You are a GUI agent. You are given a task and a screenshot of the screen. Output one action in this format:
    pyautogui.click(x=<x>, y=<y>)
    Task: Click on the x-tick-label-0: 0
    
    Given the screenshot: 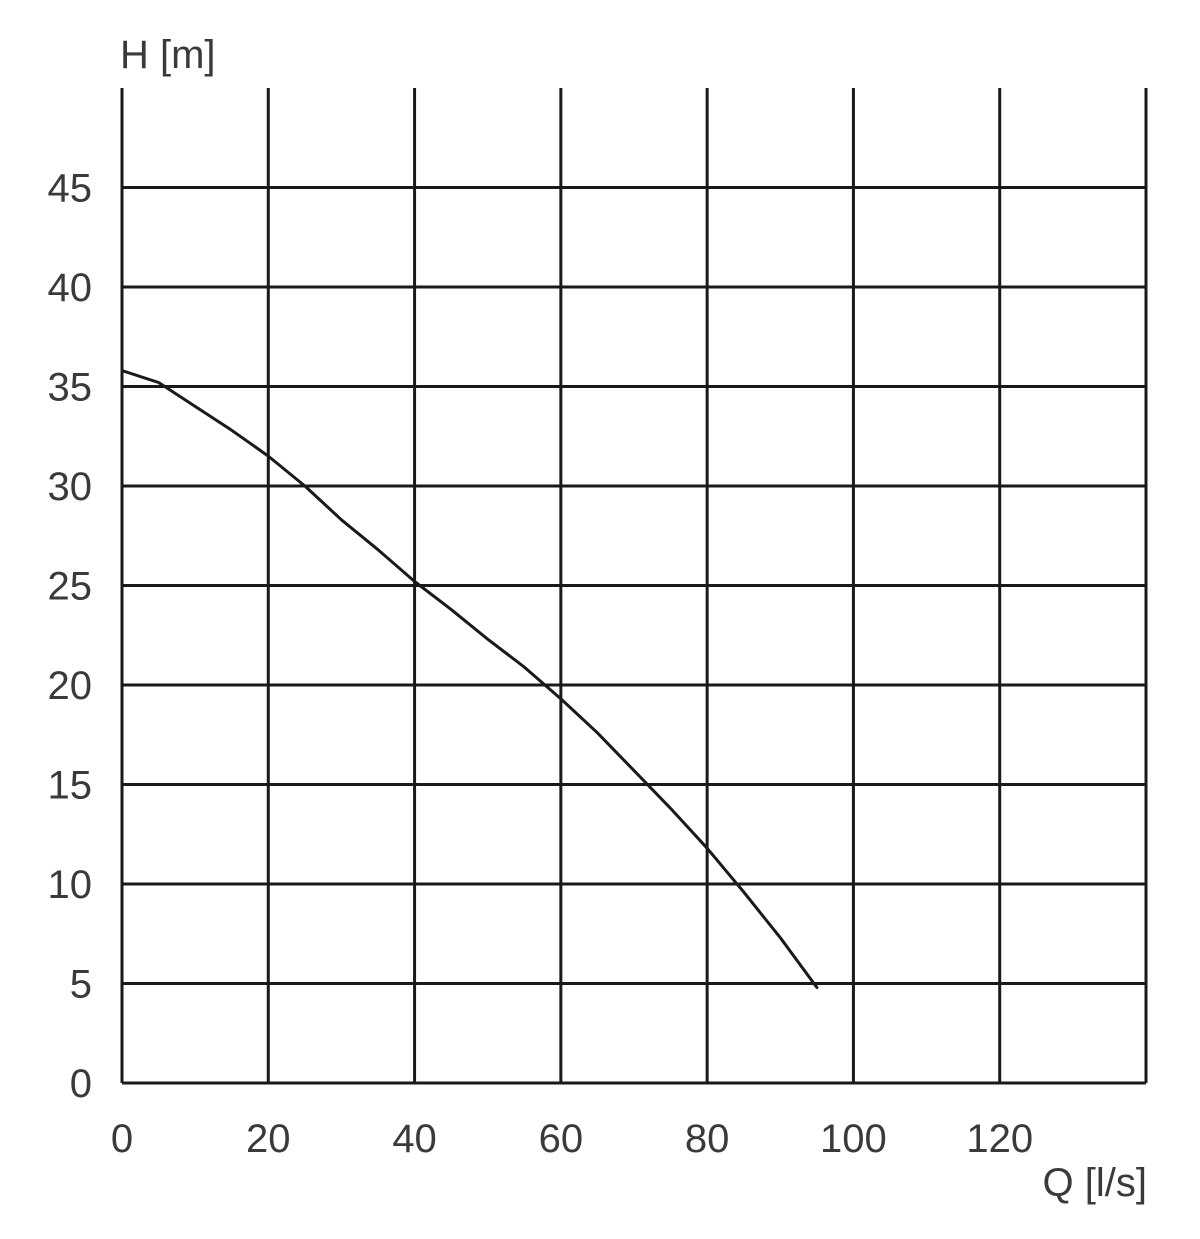 What is the action you would take?
    pyautogui.click(x=122, y=1139)
    